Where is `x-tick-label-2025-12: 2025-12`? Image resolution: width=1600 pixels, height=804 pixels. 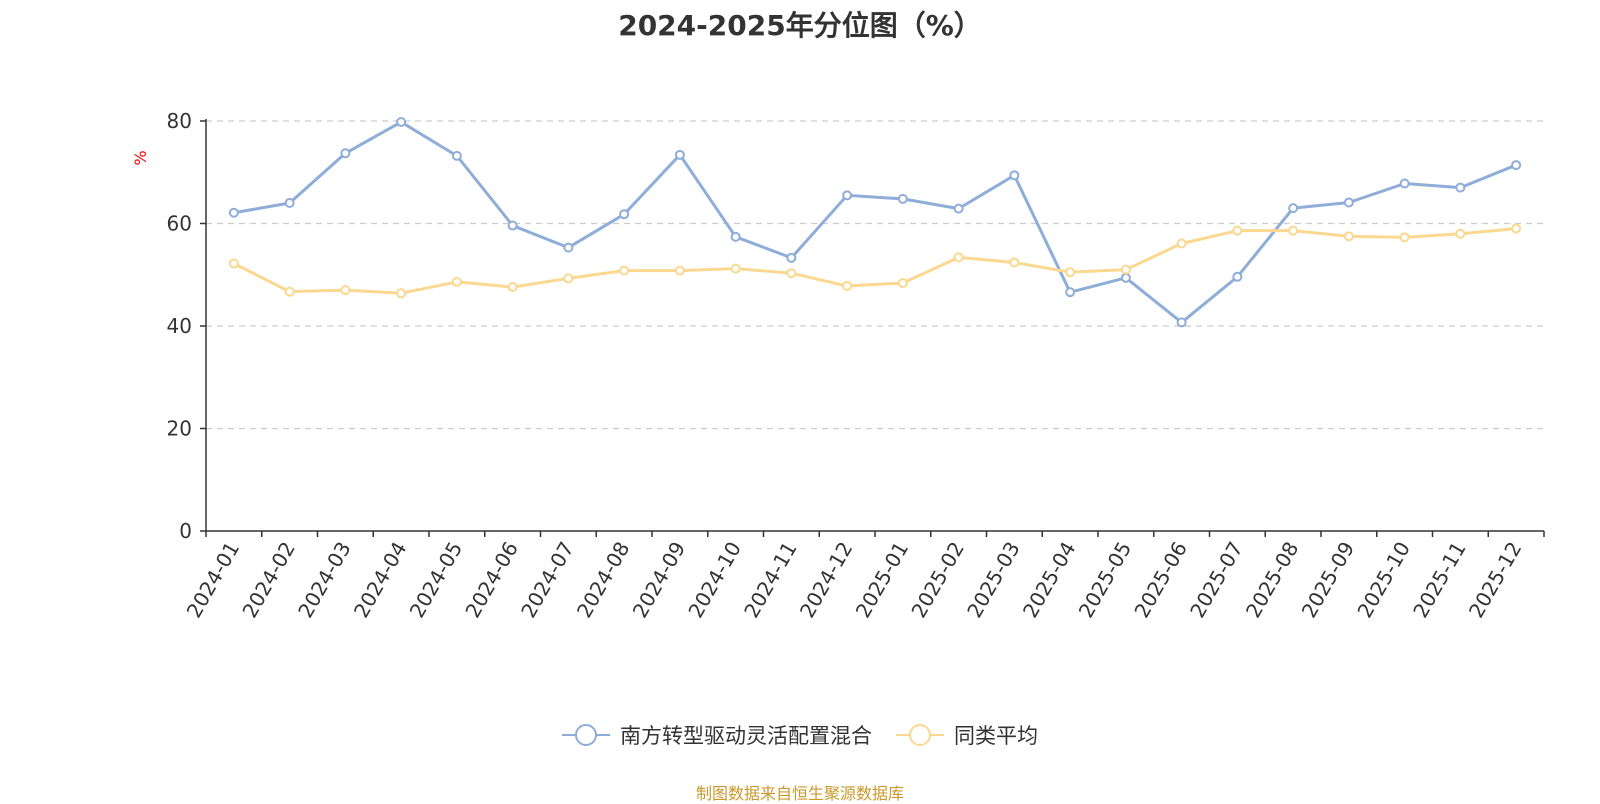
x-tick-label-2025-12: 2025-12 is located at coordinates (1495, 580).